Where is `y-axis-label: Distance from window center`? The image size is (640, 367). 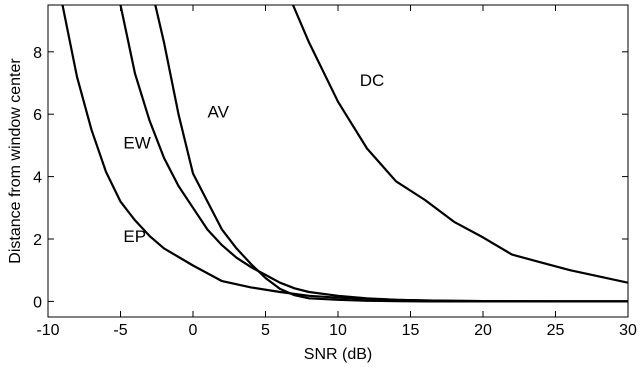
y-axis-label: Distance from window center is located at coordinates (15, 161).